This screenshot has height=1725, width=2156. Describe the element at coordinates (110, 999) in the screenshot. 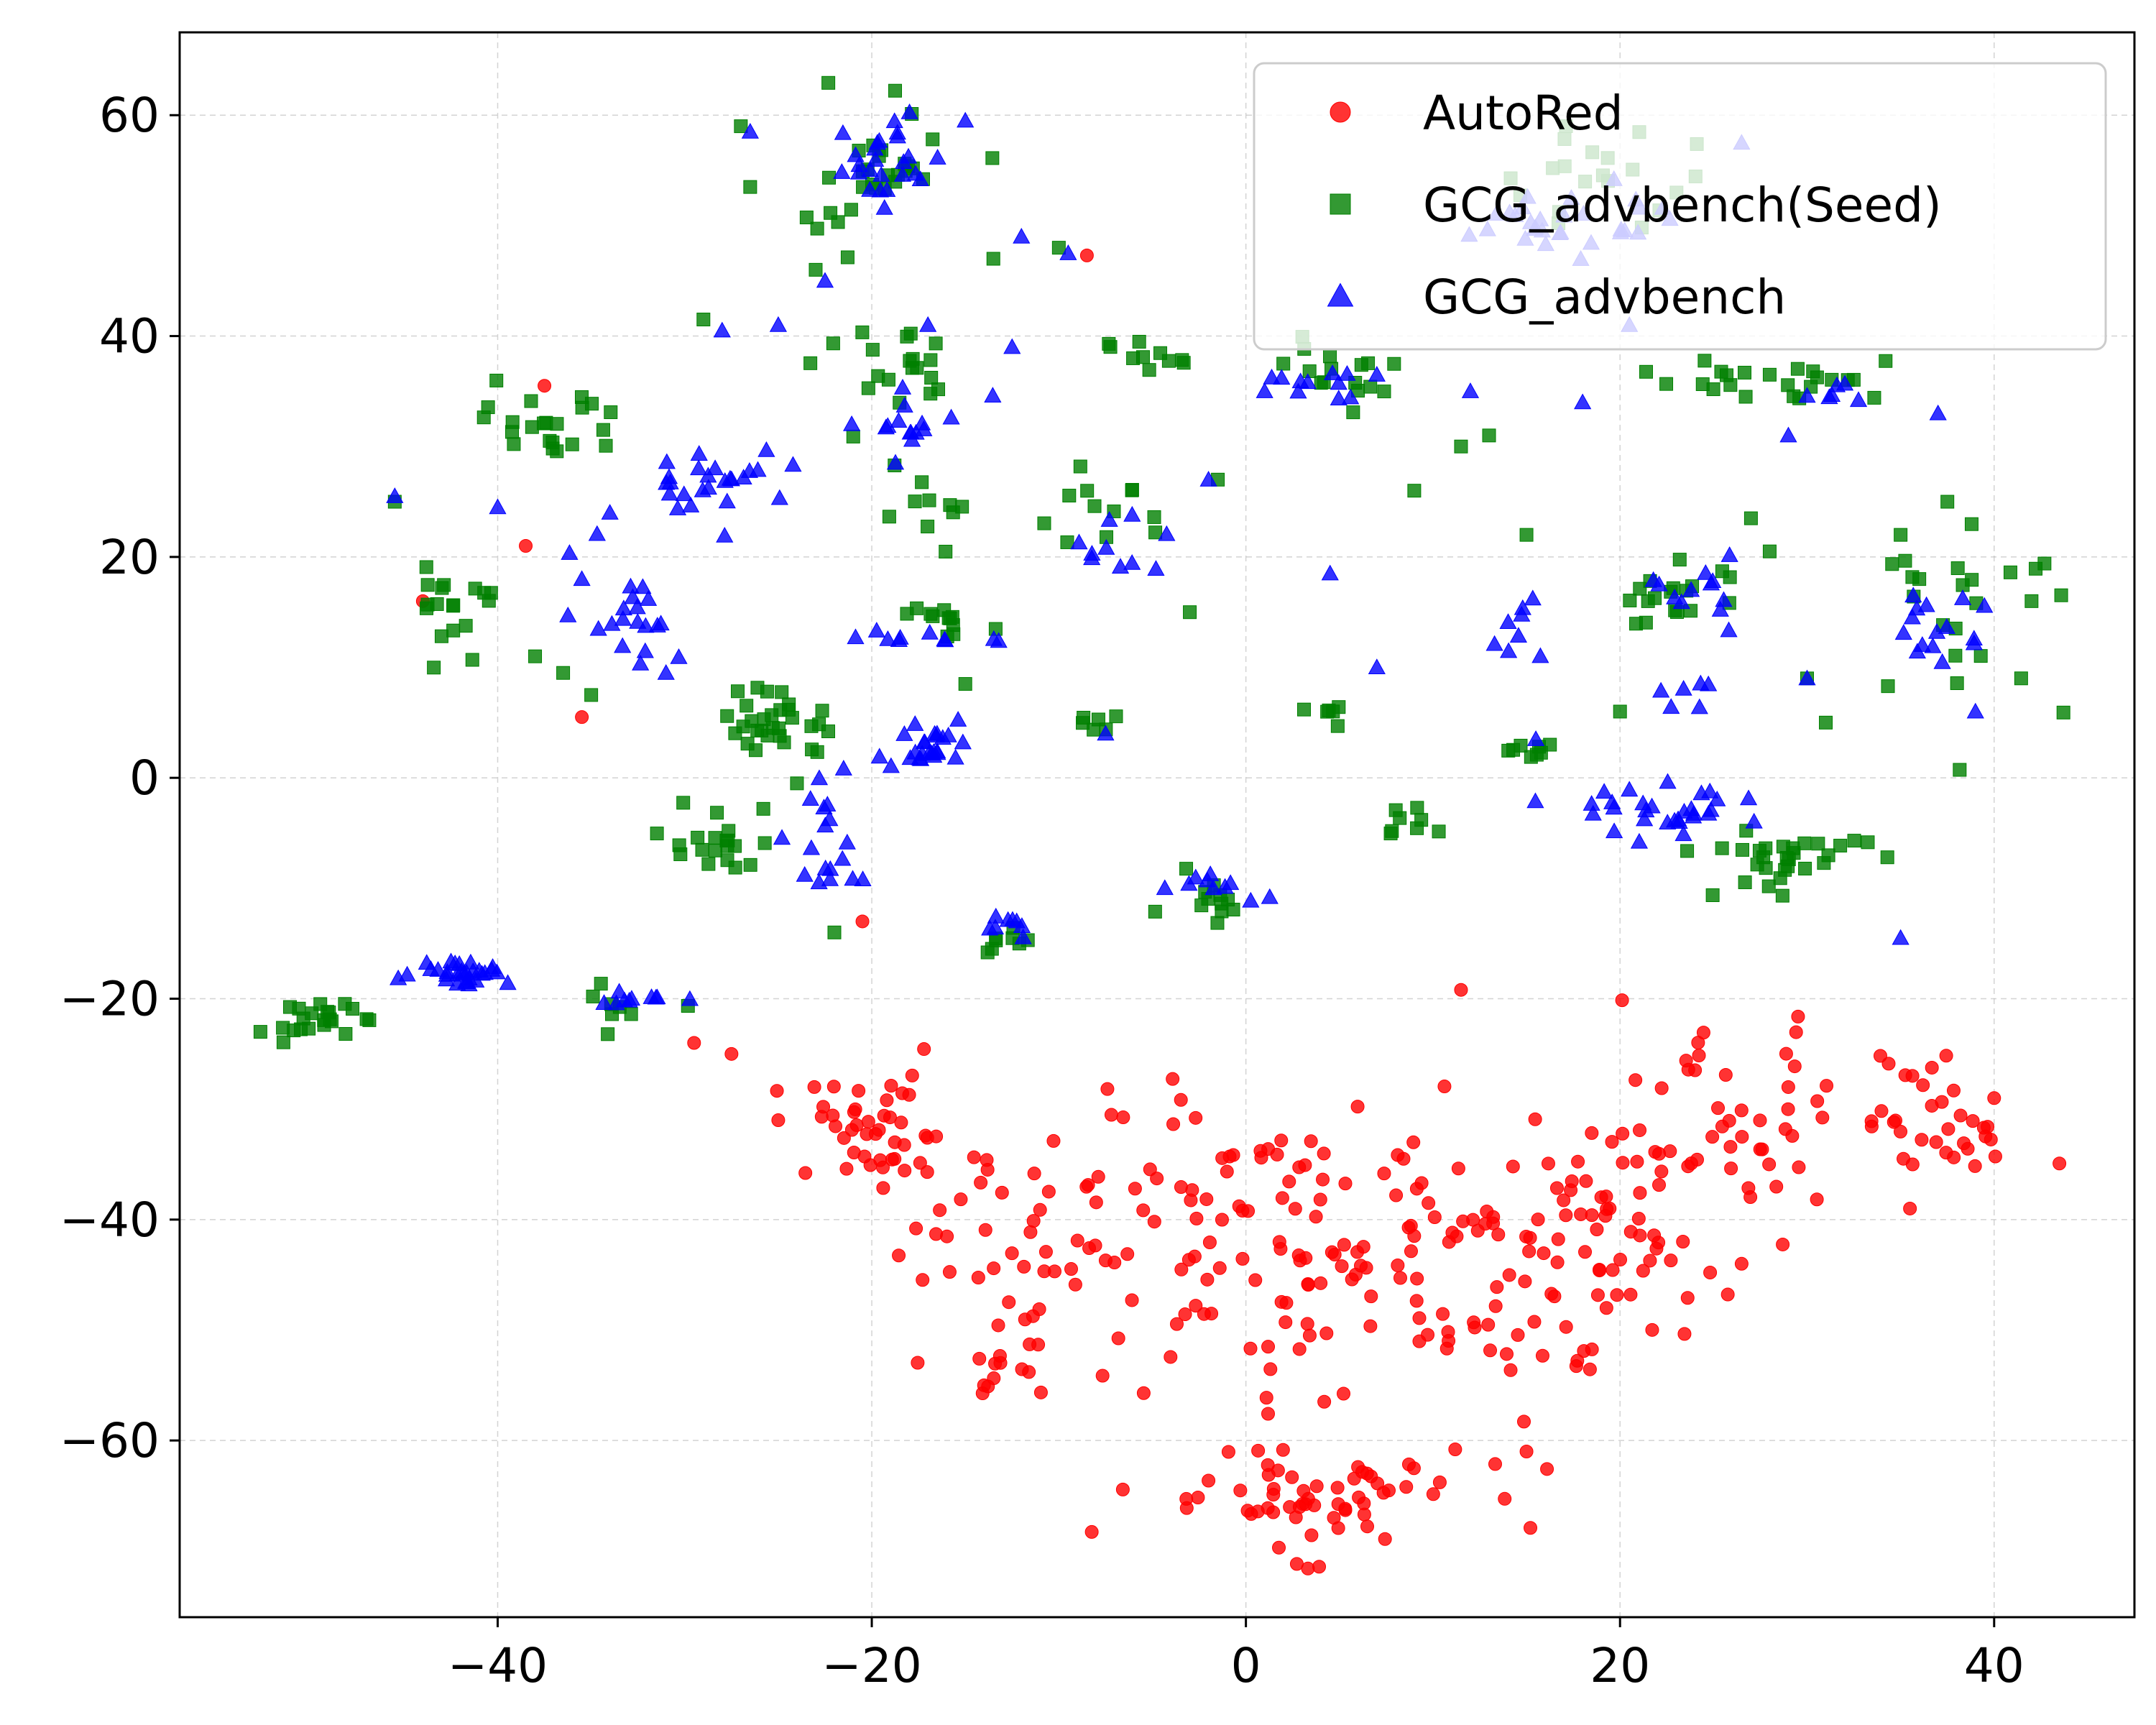

I see `y-tick-label: −20` at that location.